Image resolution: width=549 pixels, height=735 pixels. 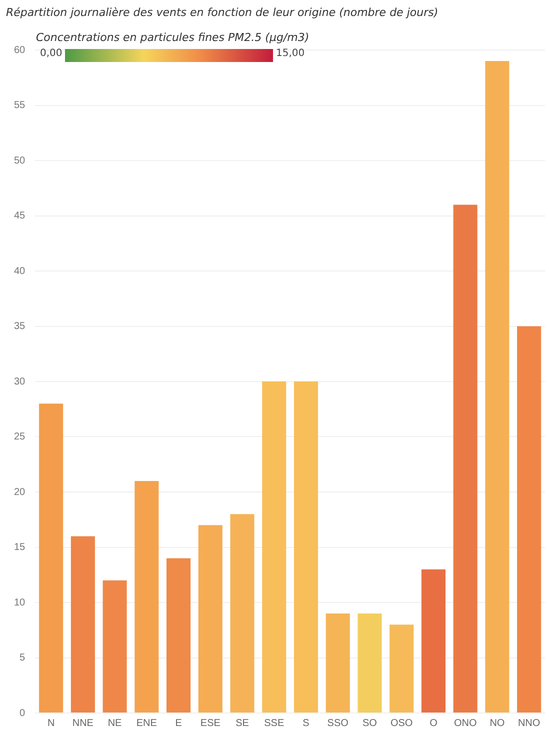 I want to click on y-tick-label: 35, so click(x=20, y=326).